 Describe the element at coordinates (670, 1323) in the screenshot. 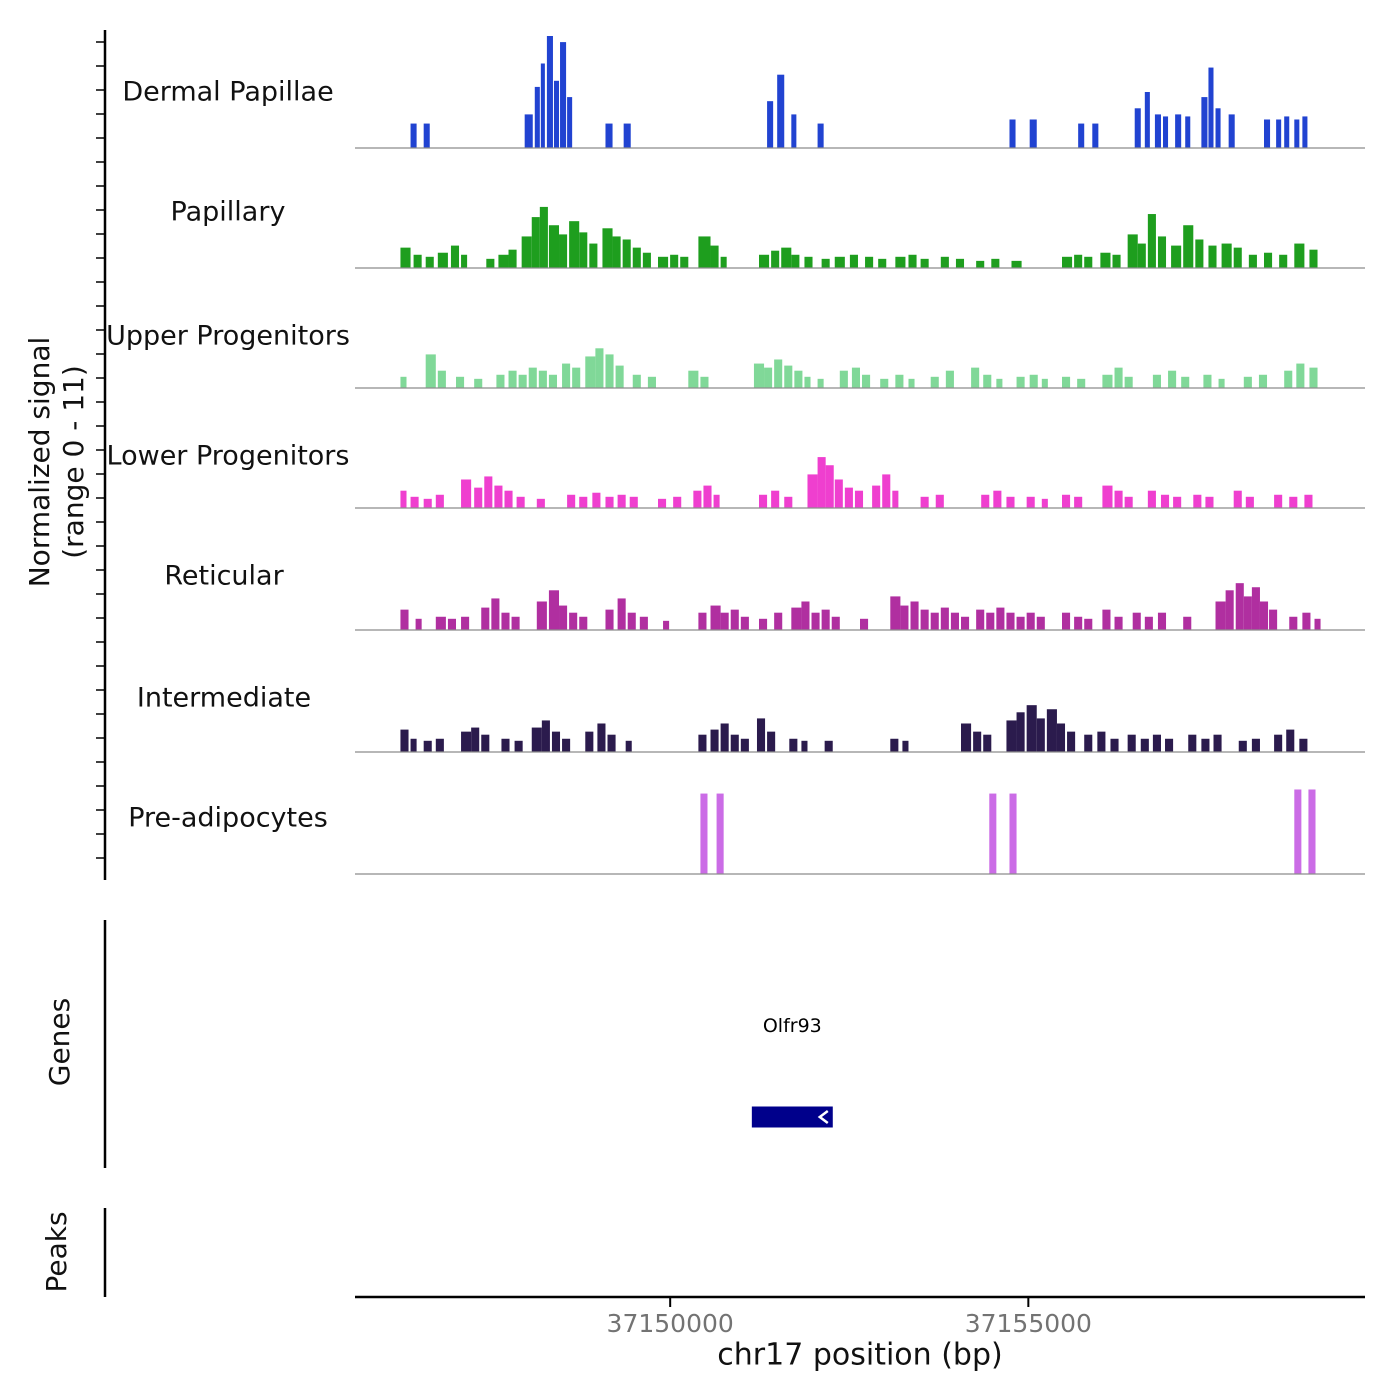

I see `x-tick-label: 37150000` at that location.